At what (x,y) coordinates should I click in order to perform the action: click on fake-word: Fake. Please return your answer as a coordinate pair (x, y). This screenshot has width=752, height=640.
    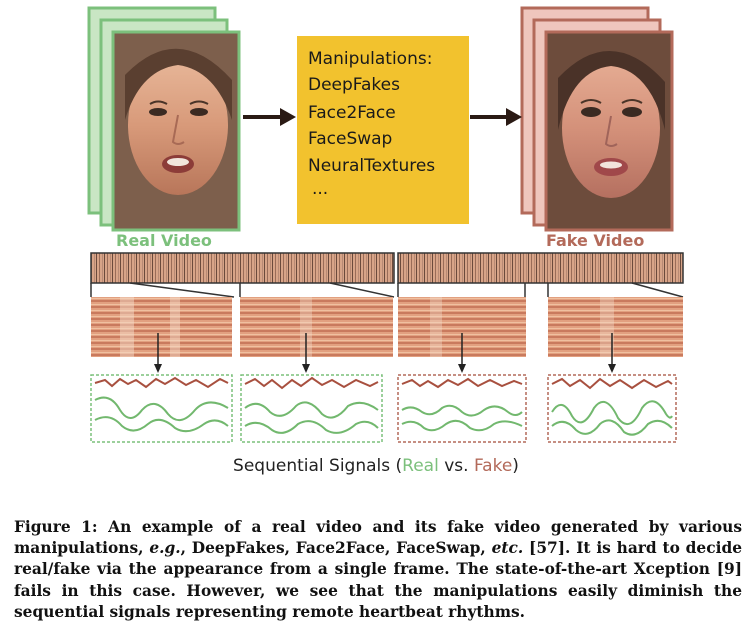
    Looking at the image, I should click on (493, 466).